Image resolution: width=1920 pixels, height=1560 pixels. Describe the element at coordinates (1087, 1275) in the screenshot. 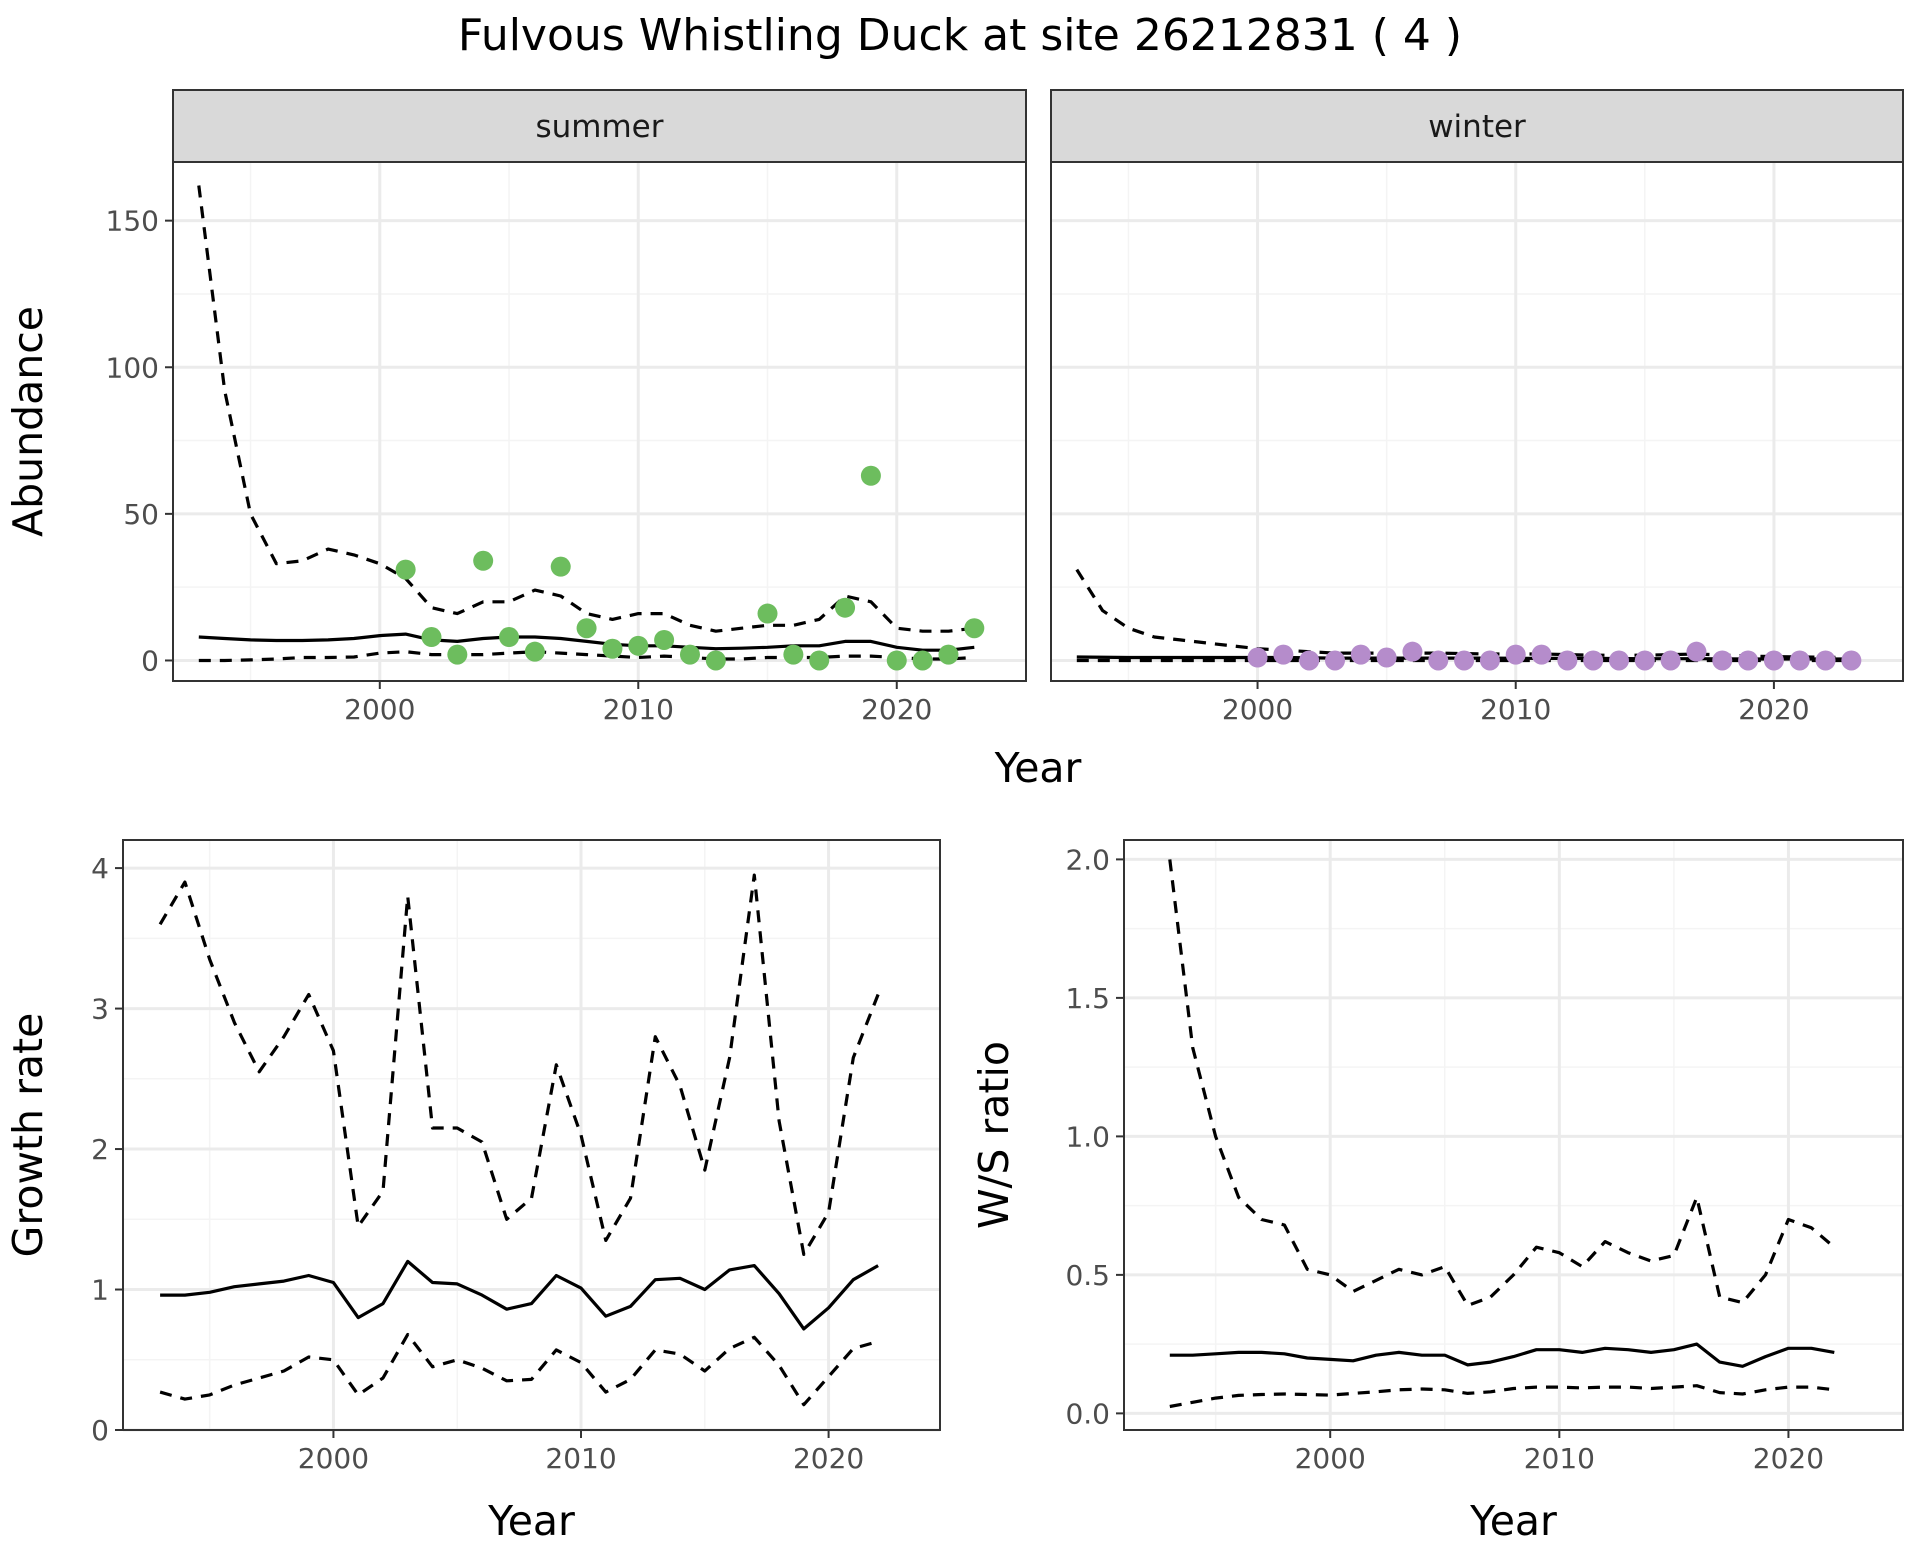

I see `y-tick-label: 0.5` at that location.